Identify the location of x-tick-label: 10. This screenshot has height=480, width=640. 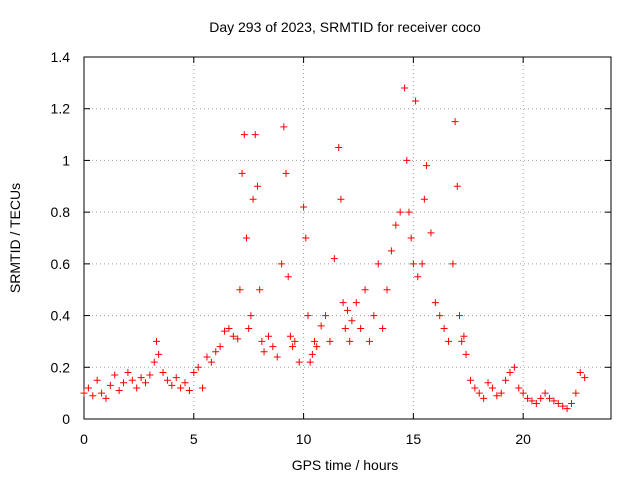
(304, 439).